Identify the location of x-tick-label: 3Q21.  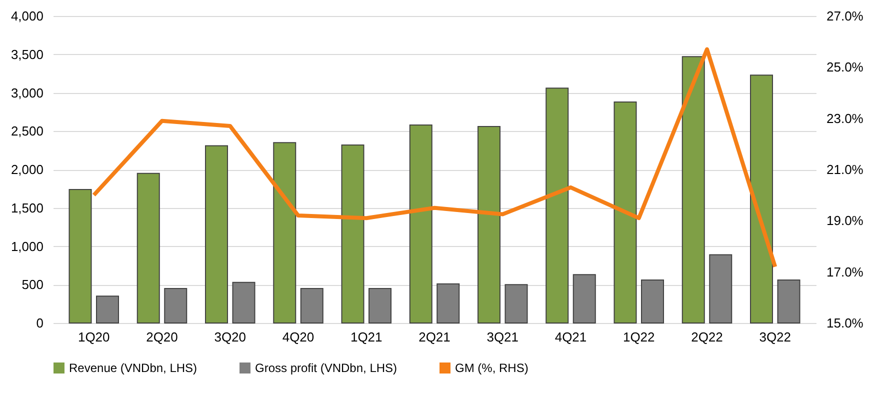
(502, 337).